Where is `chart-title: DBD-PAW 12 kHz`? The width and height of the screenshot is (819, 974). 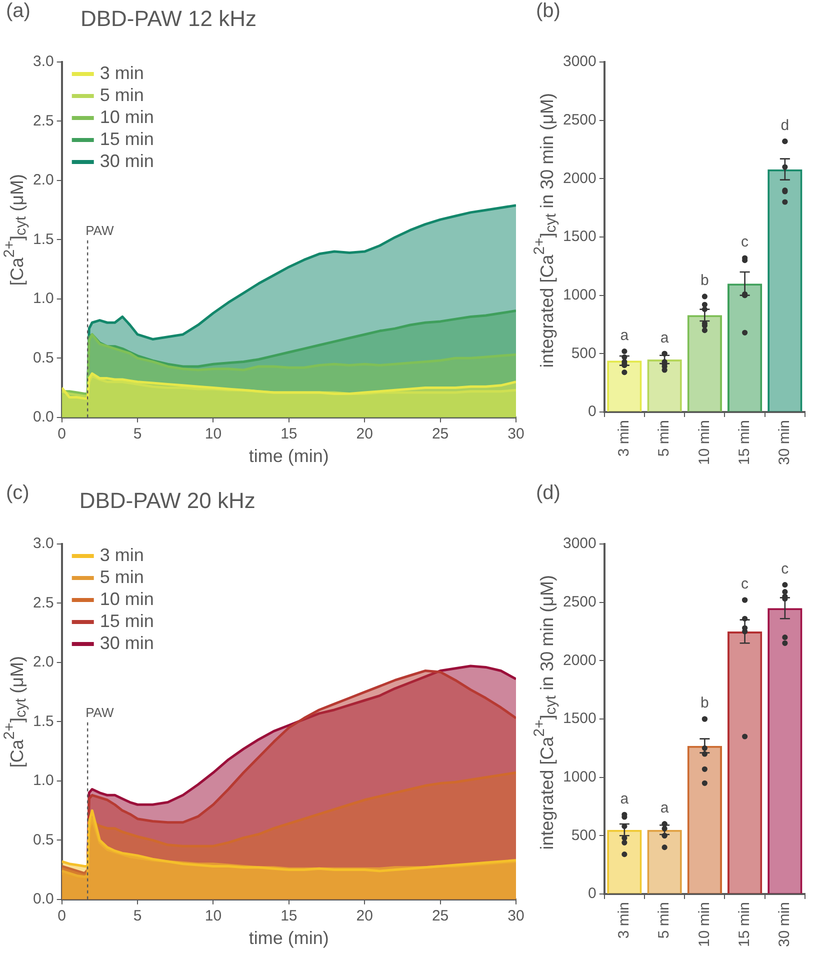
chart-title: DBD-PAW 12 kHz is located at coordinates (168, 18).